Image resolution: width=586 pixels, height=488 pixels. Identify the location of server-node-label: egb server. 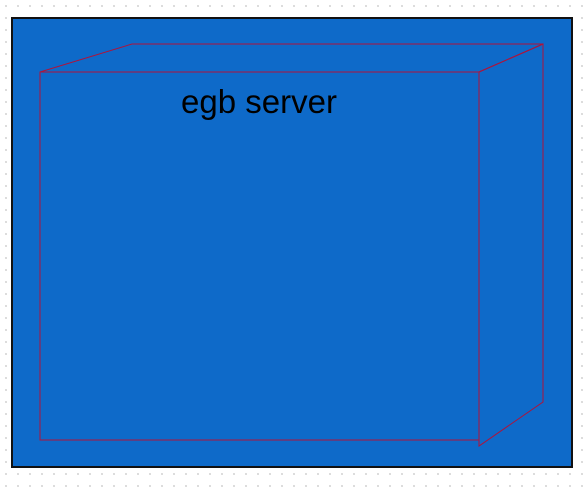
(259, 101).